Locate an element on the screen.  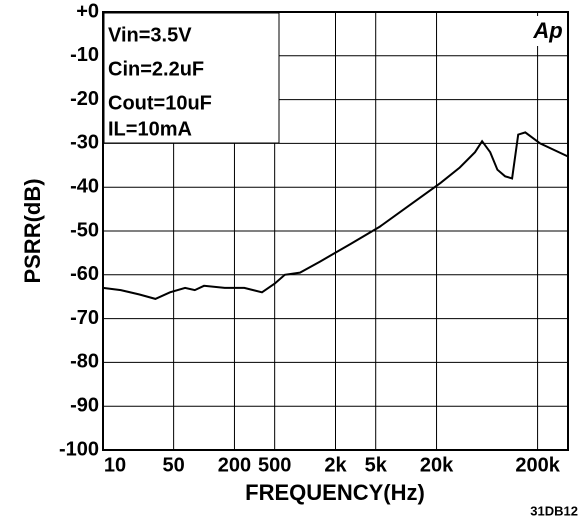
y-axis-label: PSRR(dB) is located at coordinates (32, 230).